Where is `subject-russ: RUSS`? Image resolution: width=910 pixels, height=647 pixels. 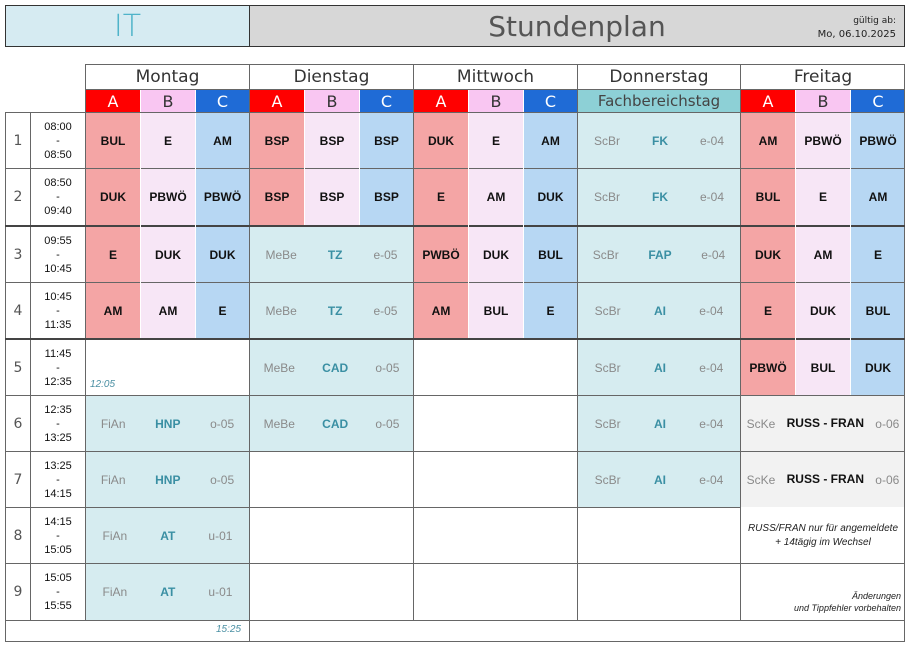
subject-russ: RUSS is located at coordinates (803, 423).